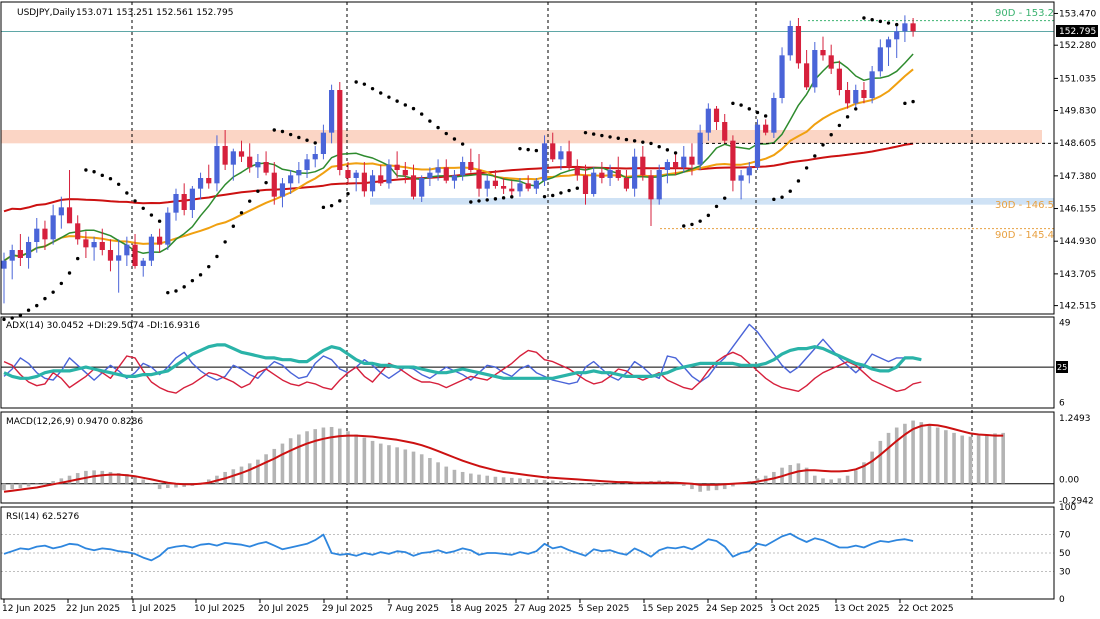 The width and height of the screenshot is (1100, 619). Describe the element at coordinates (93, 609) in the screenshot. I see `x-tick-label: 22 Jun 2025` at that location.